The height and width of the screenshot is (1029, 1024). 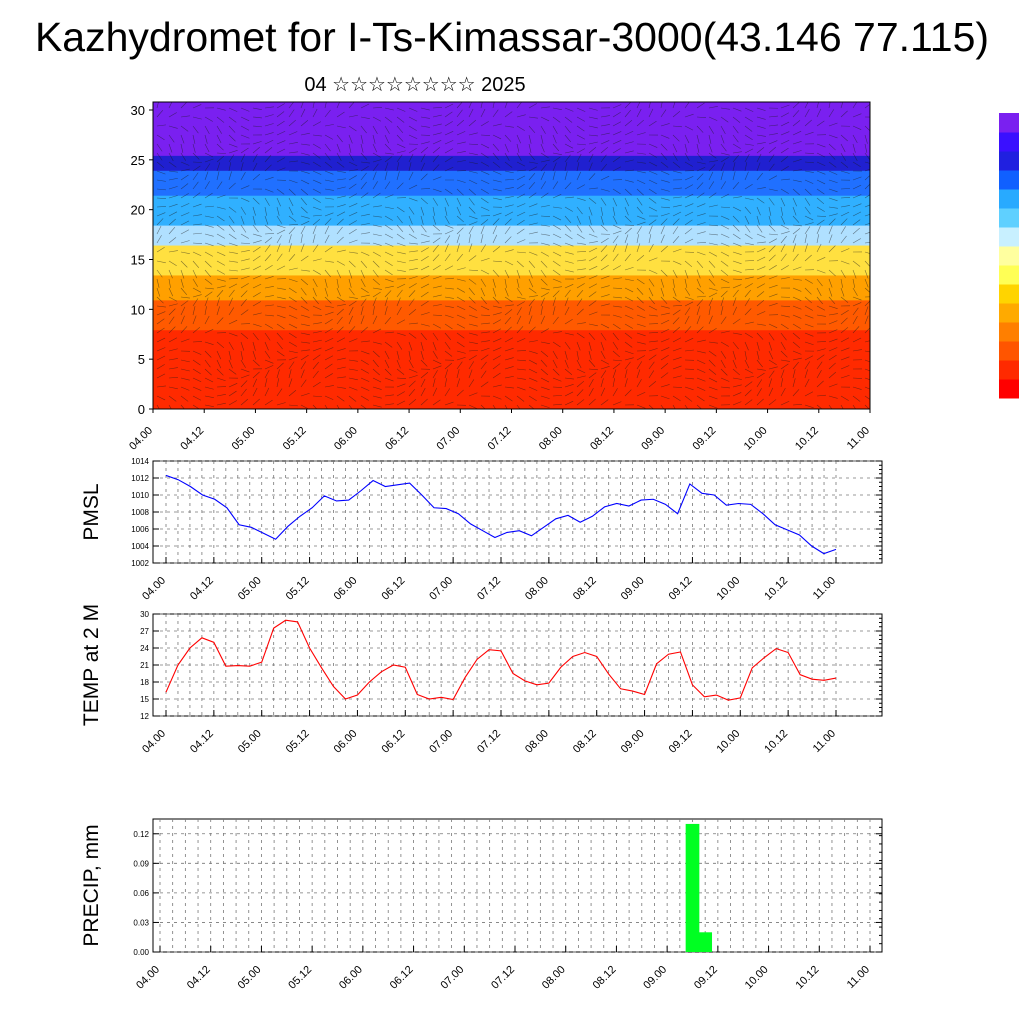 What do you see at coordinates (144, 648) in the screenshot?
I see `y-tick-label: 24` at bounding box center [144, 648].